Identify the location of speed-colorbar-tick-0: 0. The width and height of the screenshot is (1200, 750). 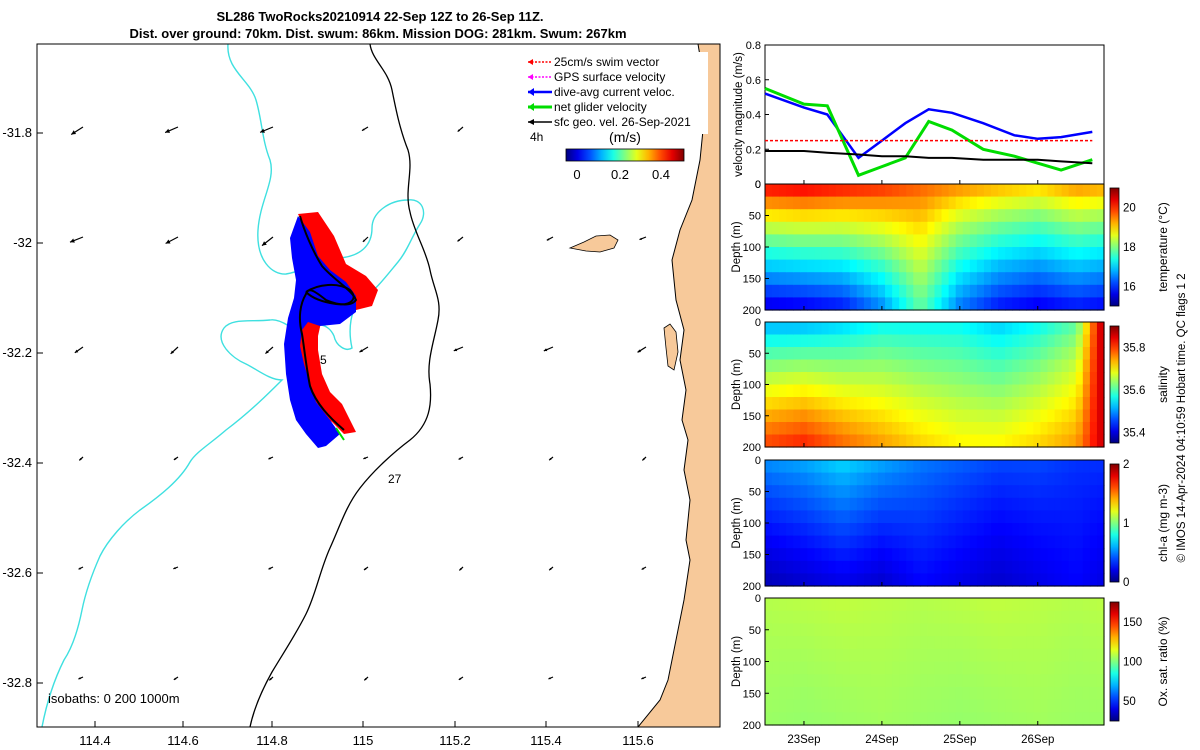
(576, 174).